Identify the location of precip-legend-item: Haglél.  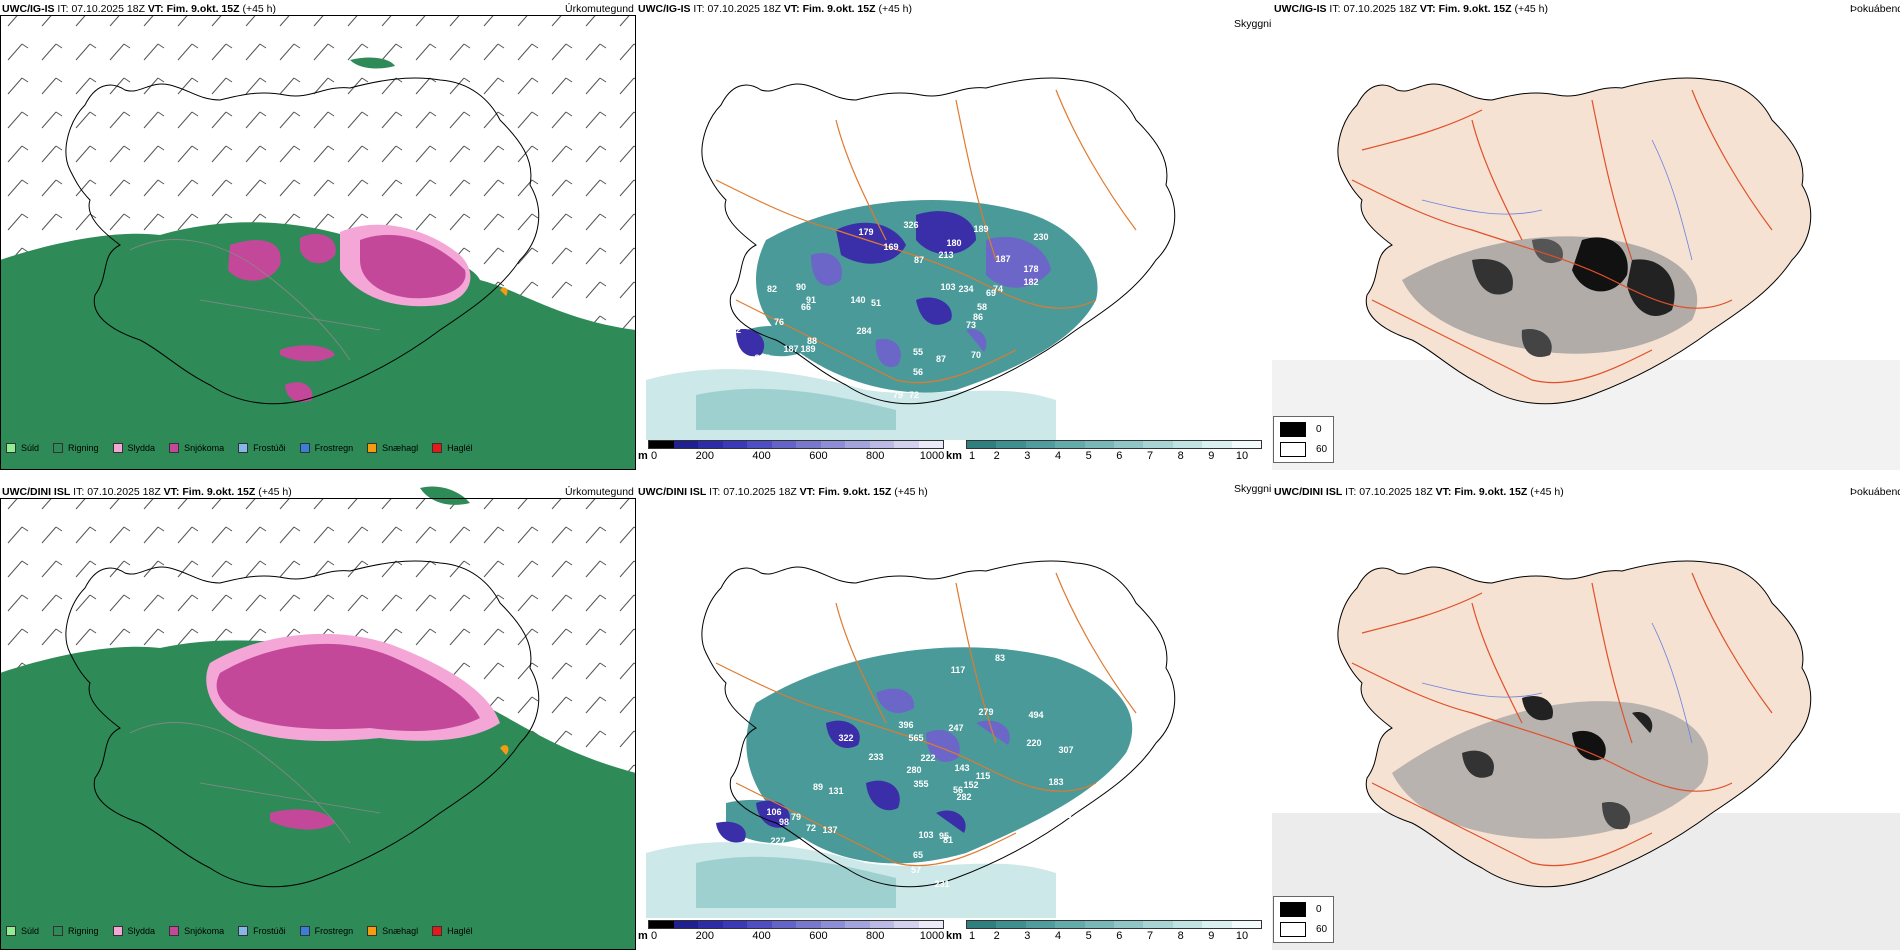
(452, 448).